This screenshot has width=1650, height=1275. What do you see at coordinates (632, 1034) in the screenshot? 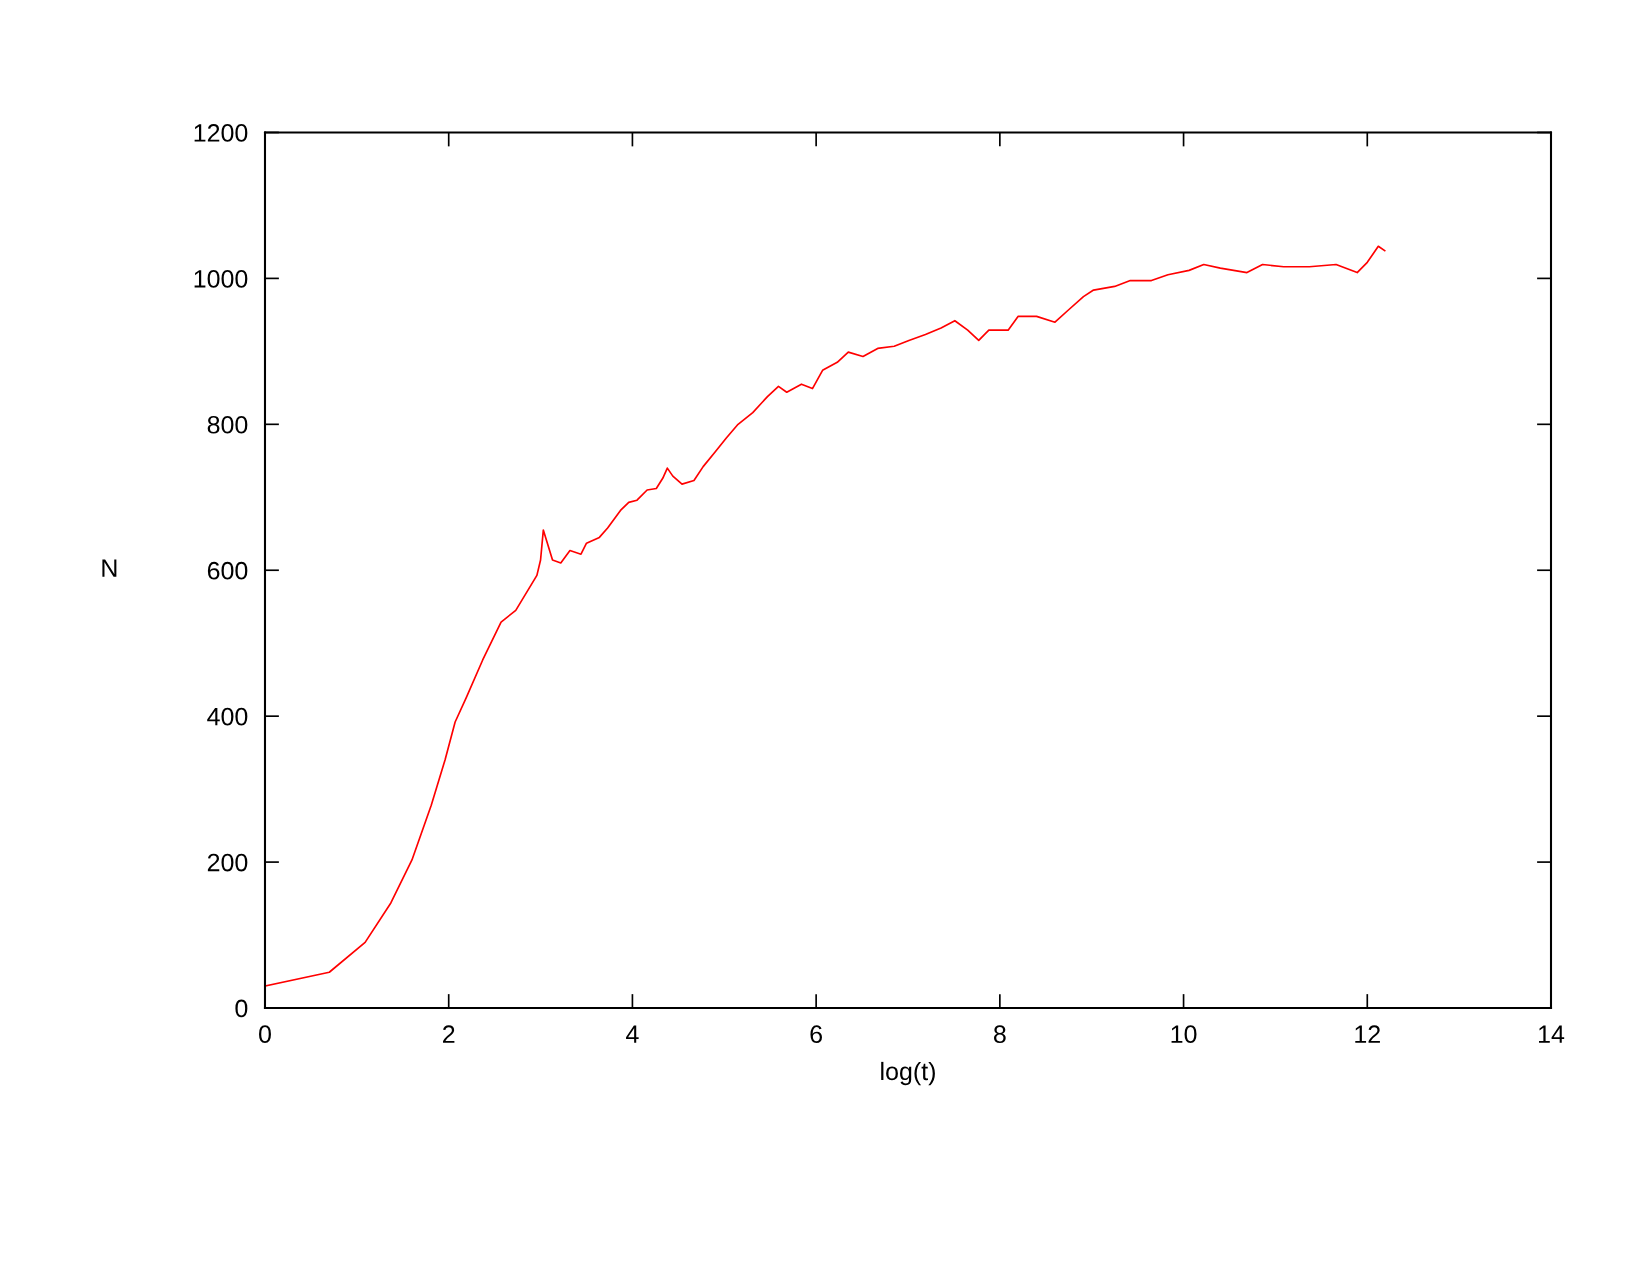
I see `x-tick-label: 4` at bounding box center [632, 1034].